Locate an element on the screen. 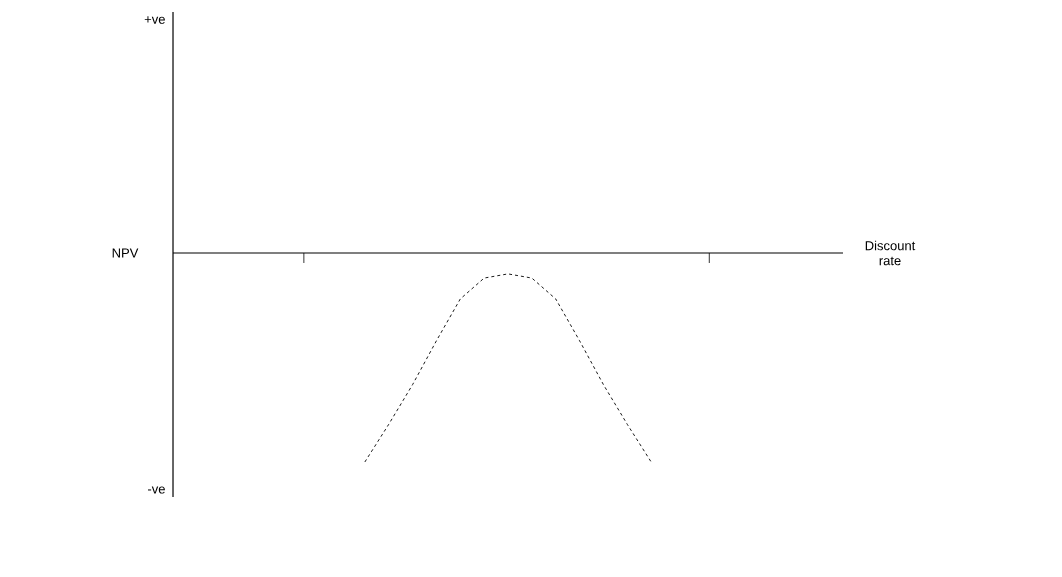 The image size is (1062, 577). text: NPV is located at coordinates (125, 253).